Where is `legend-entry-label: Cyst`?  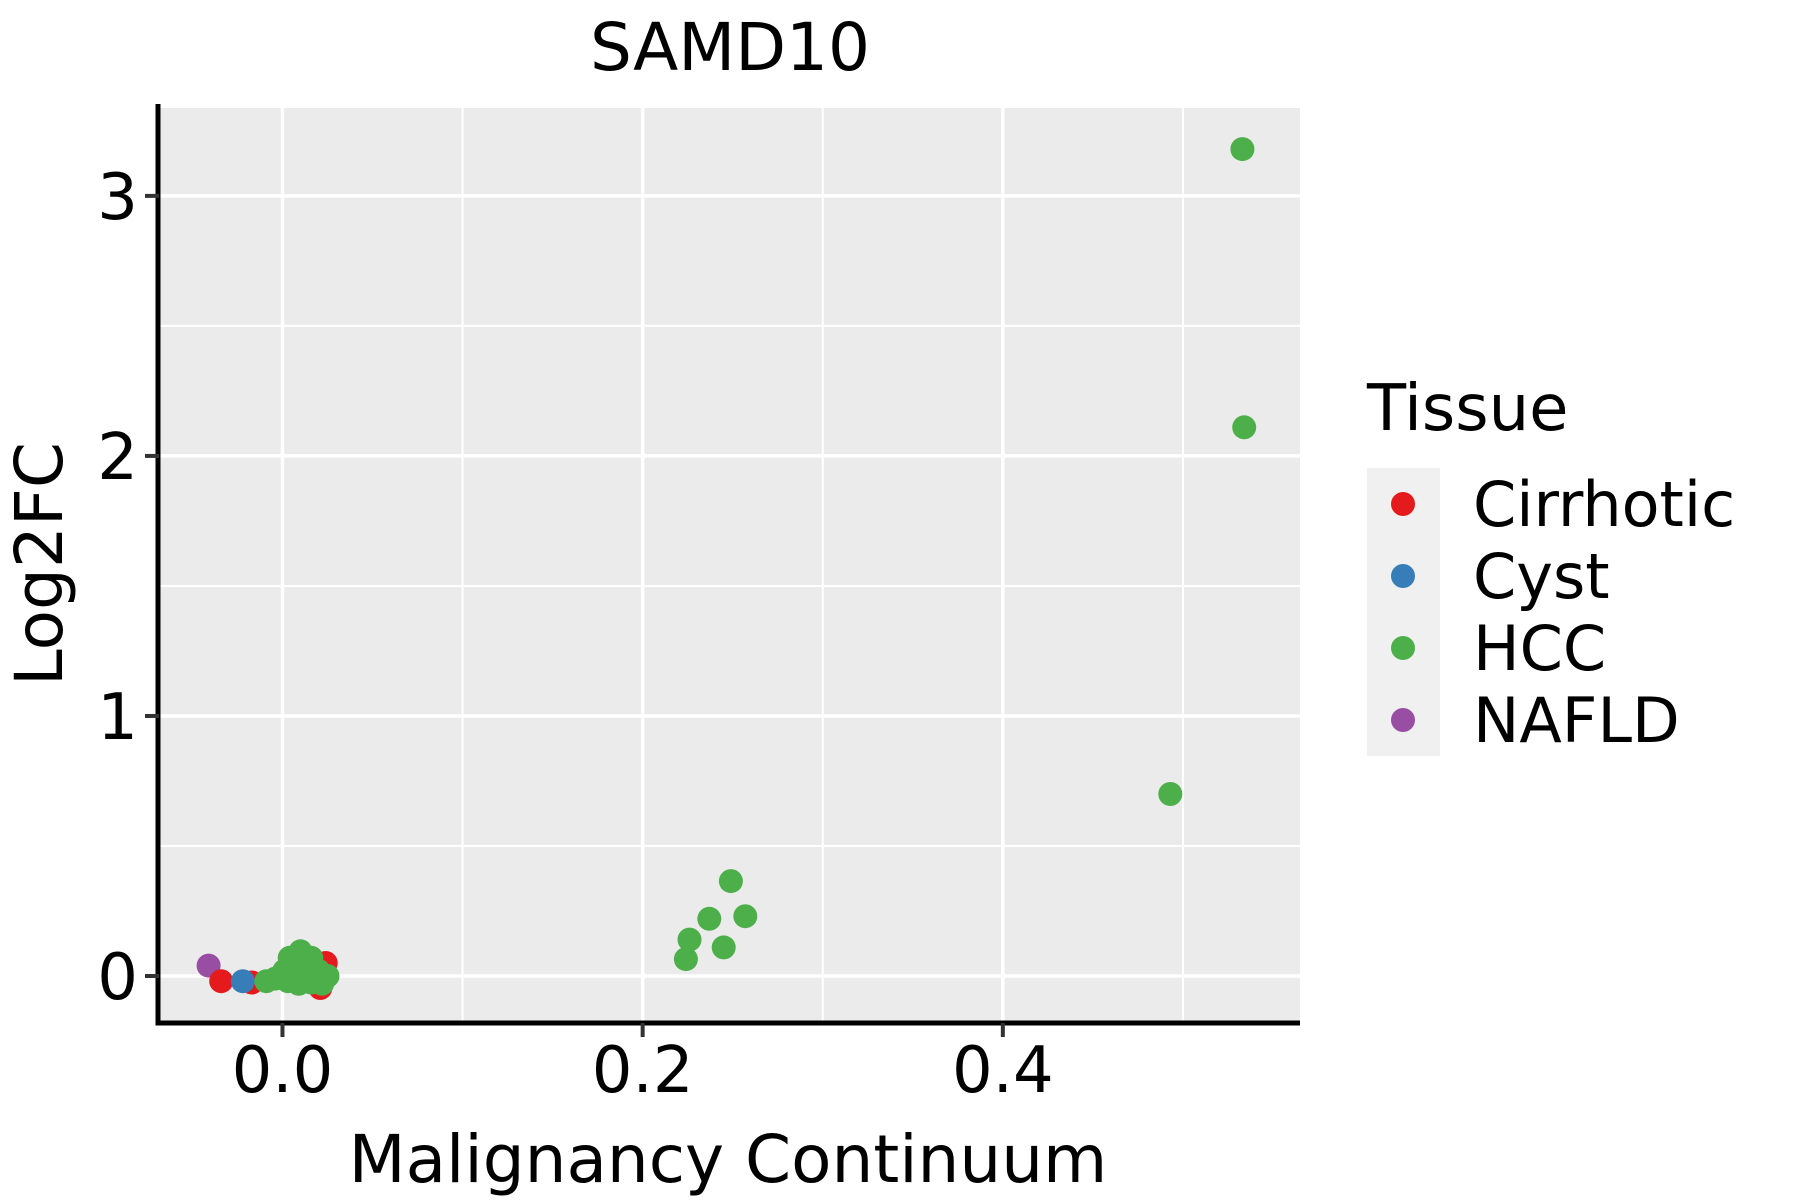
legend-entry-label: Cyst is located at coordinates (1541, 576).